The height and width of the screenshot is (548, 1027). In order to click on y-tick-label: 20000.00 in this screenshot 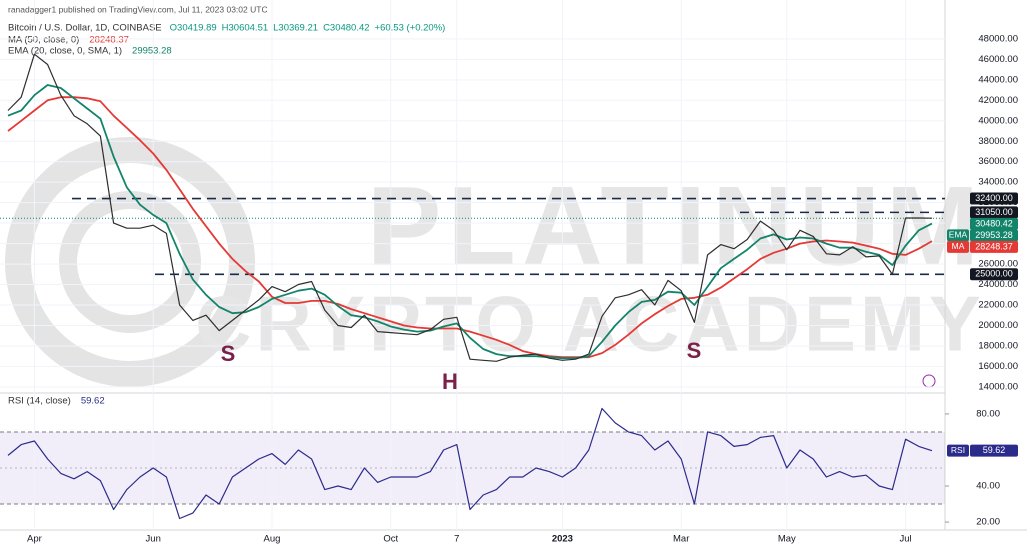, I will do `click(998, 325)`.